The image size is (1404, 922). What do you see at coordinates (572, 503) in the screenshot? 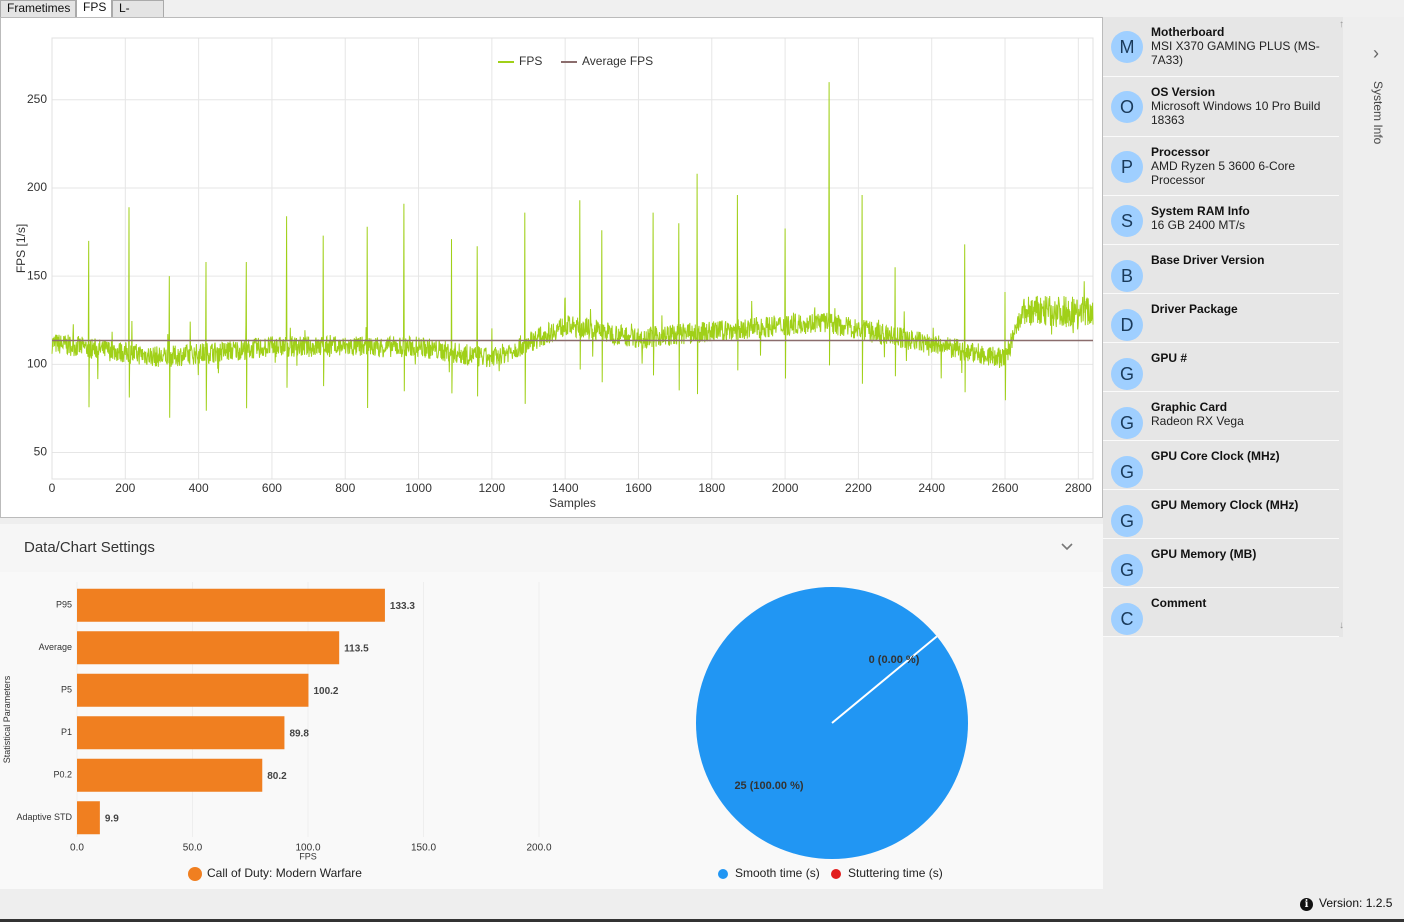
I see `x-axis-label: Samples` at bounding box center [572, 503].